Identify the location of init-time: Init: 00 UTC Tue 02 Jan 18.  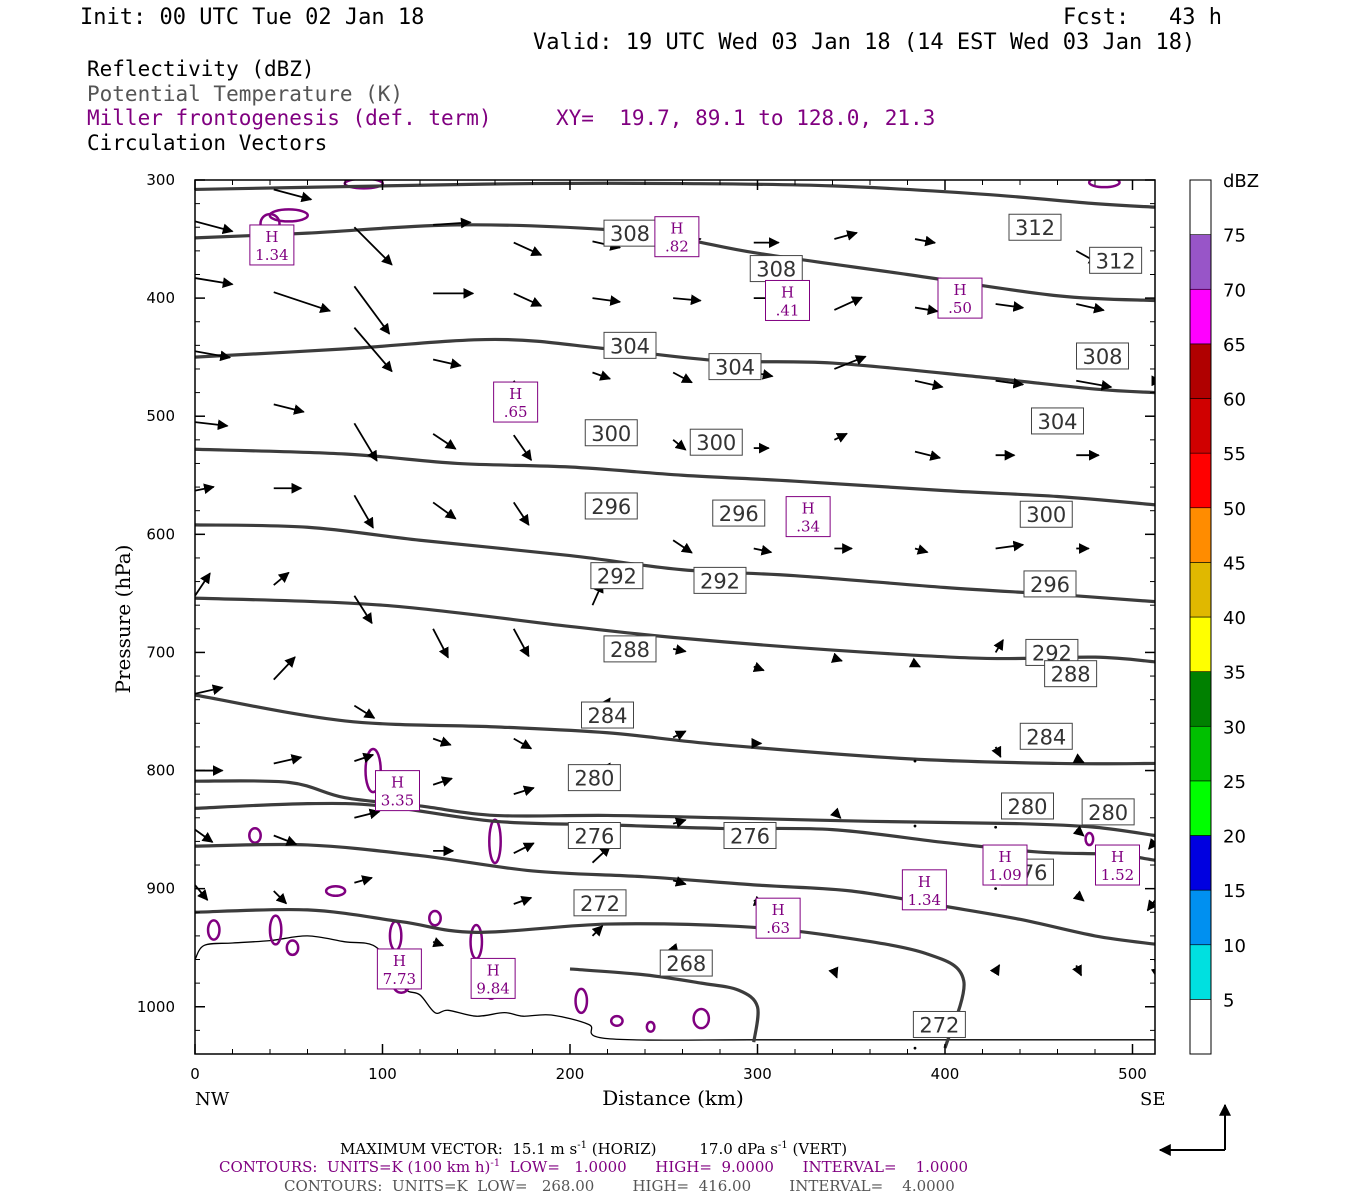
(252, 17).